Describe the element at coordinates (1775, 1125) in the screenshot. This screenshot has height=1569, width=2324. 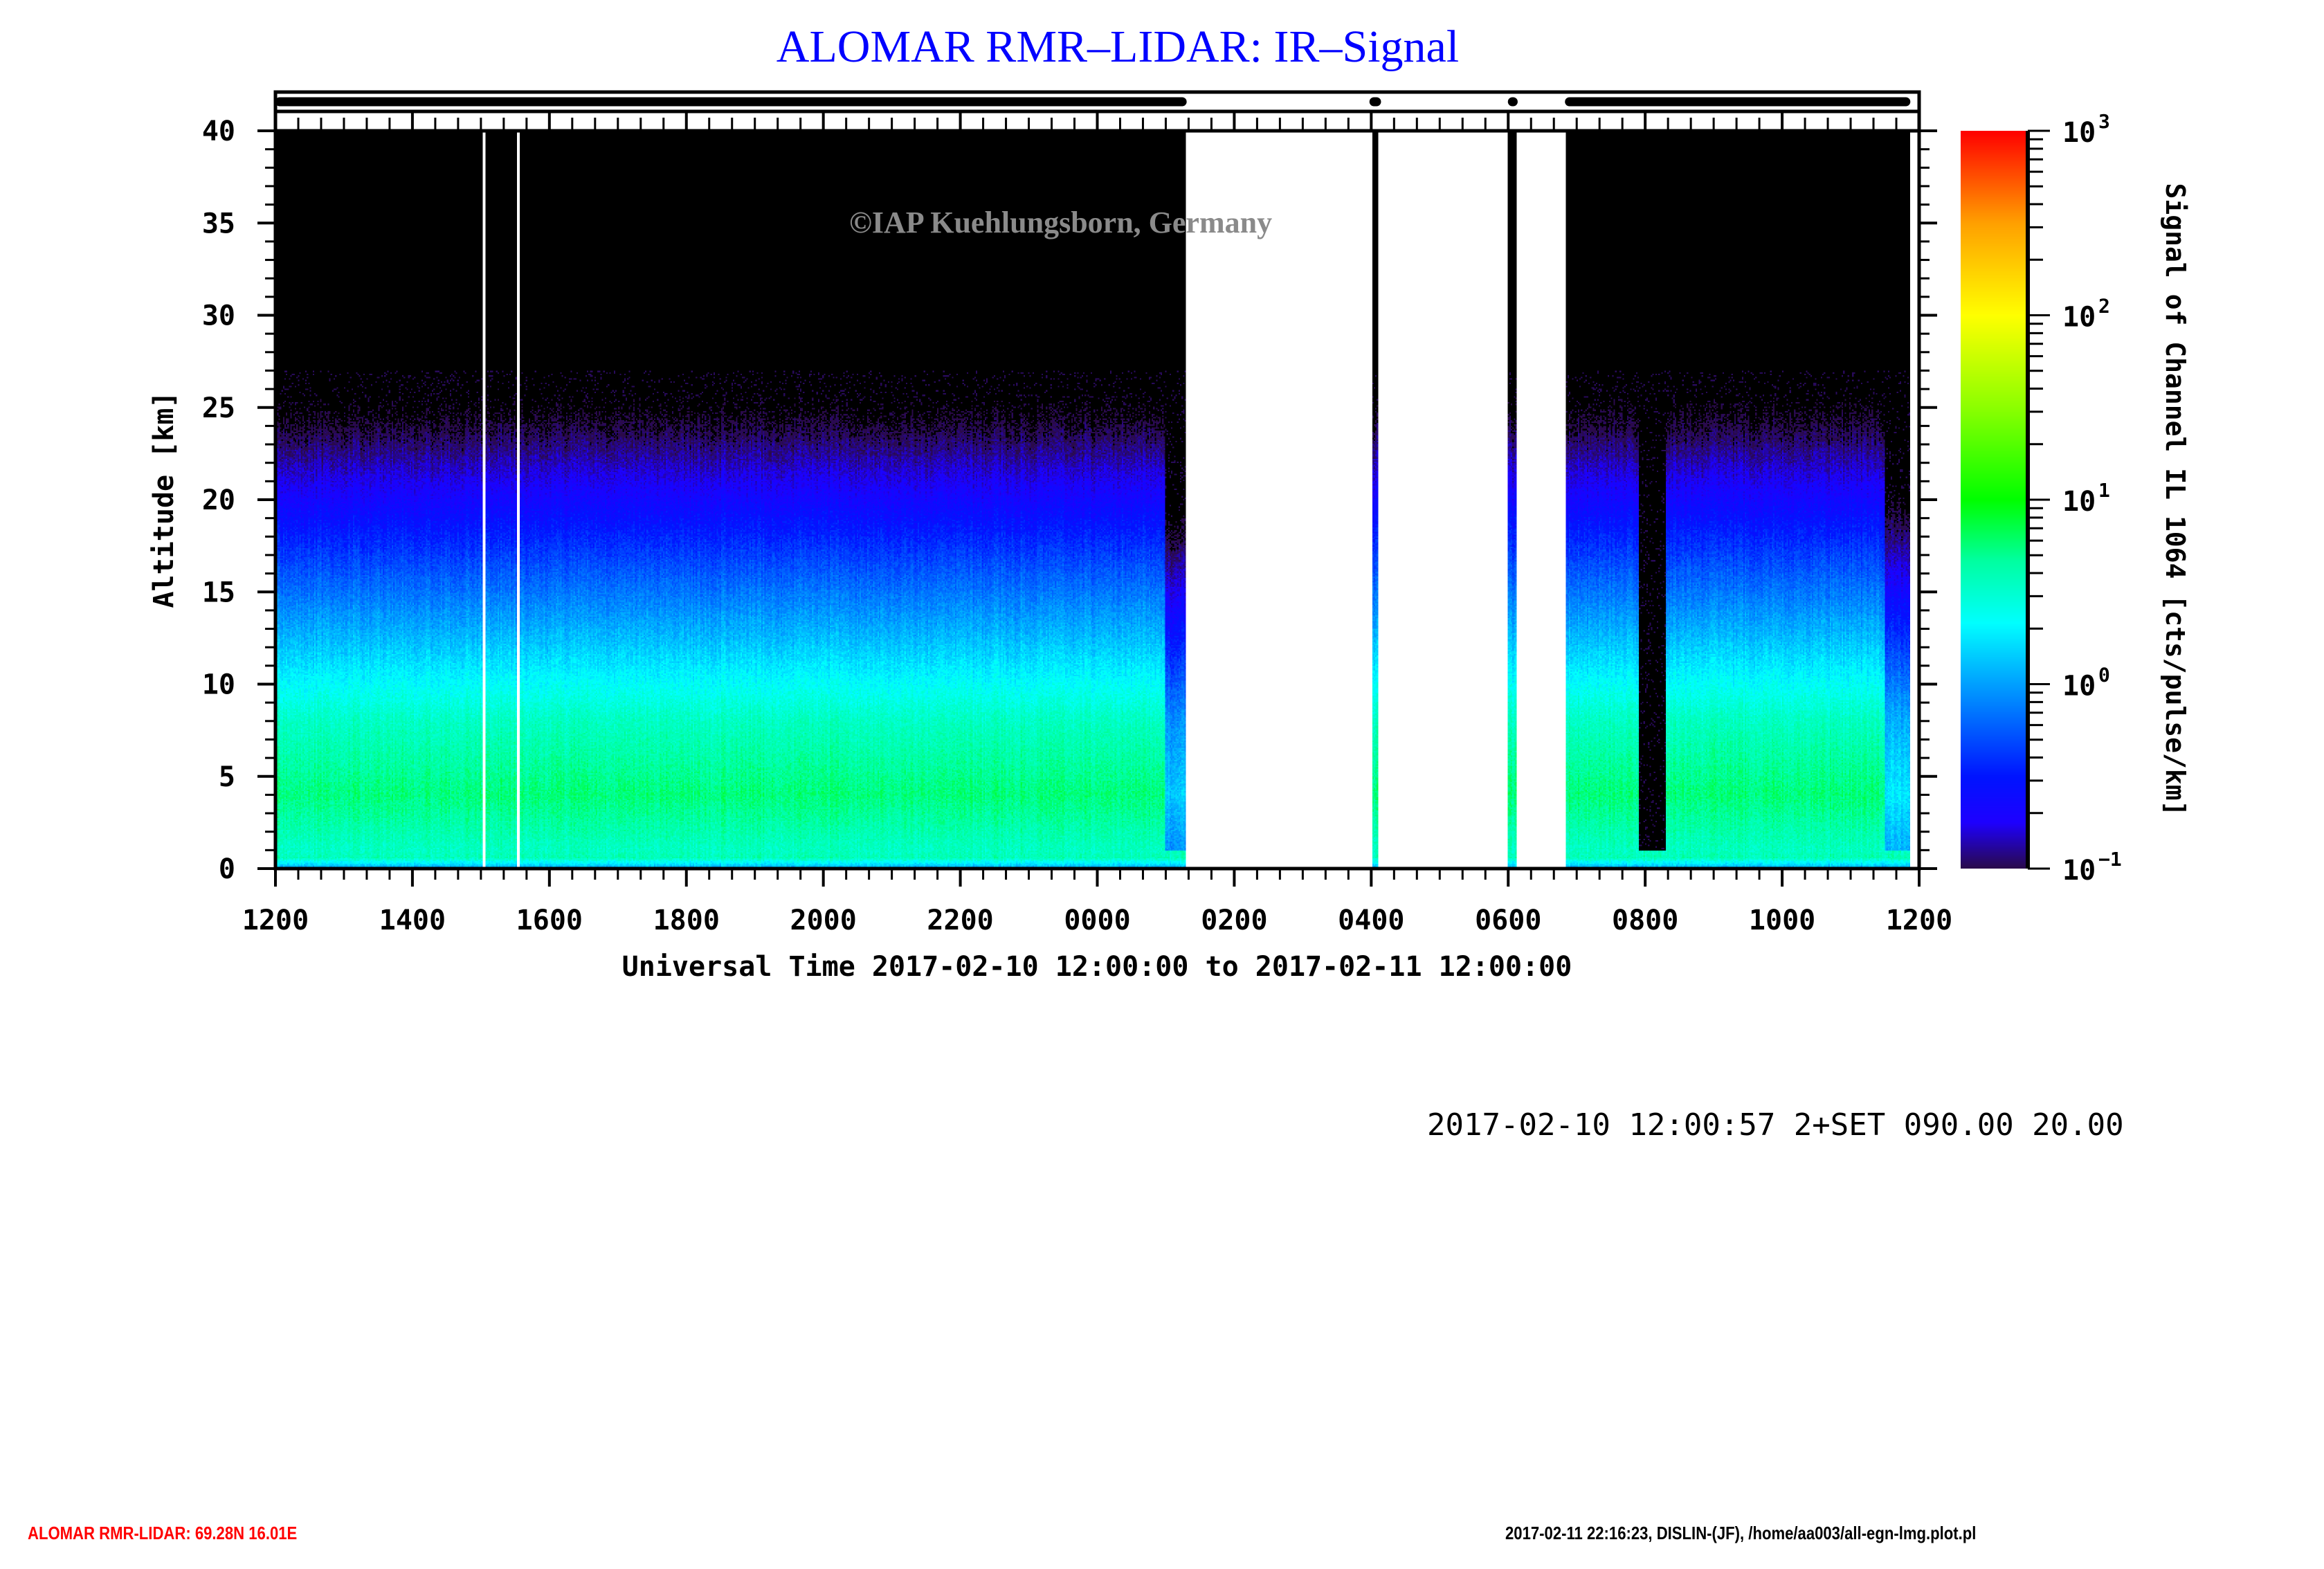
I see `measurement-info: 2017-02-10 12:00:57 2+SET 090.00 20.00` at that location.